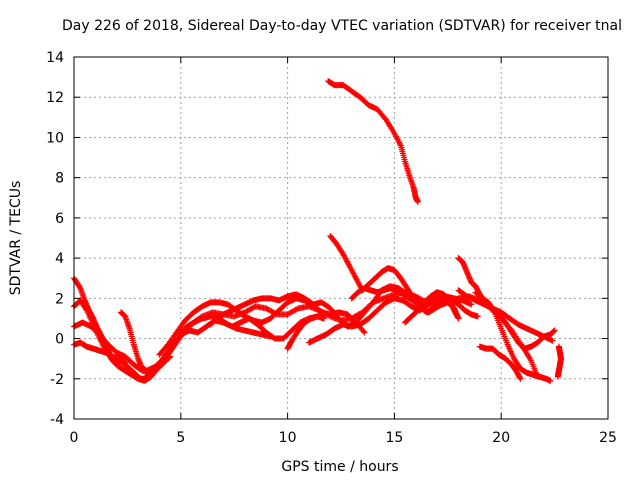 Image resolution: width=640 pixels, height=480 pixels. Describe the element at coordinates (501, 438) in the screenshot. I see `x-tick-label: 20` at that location.